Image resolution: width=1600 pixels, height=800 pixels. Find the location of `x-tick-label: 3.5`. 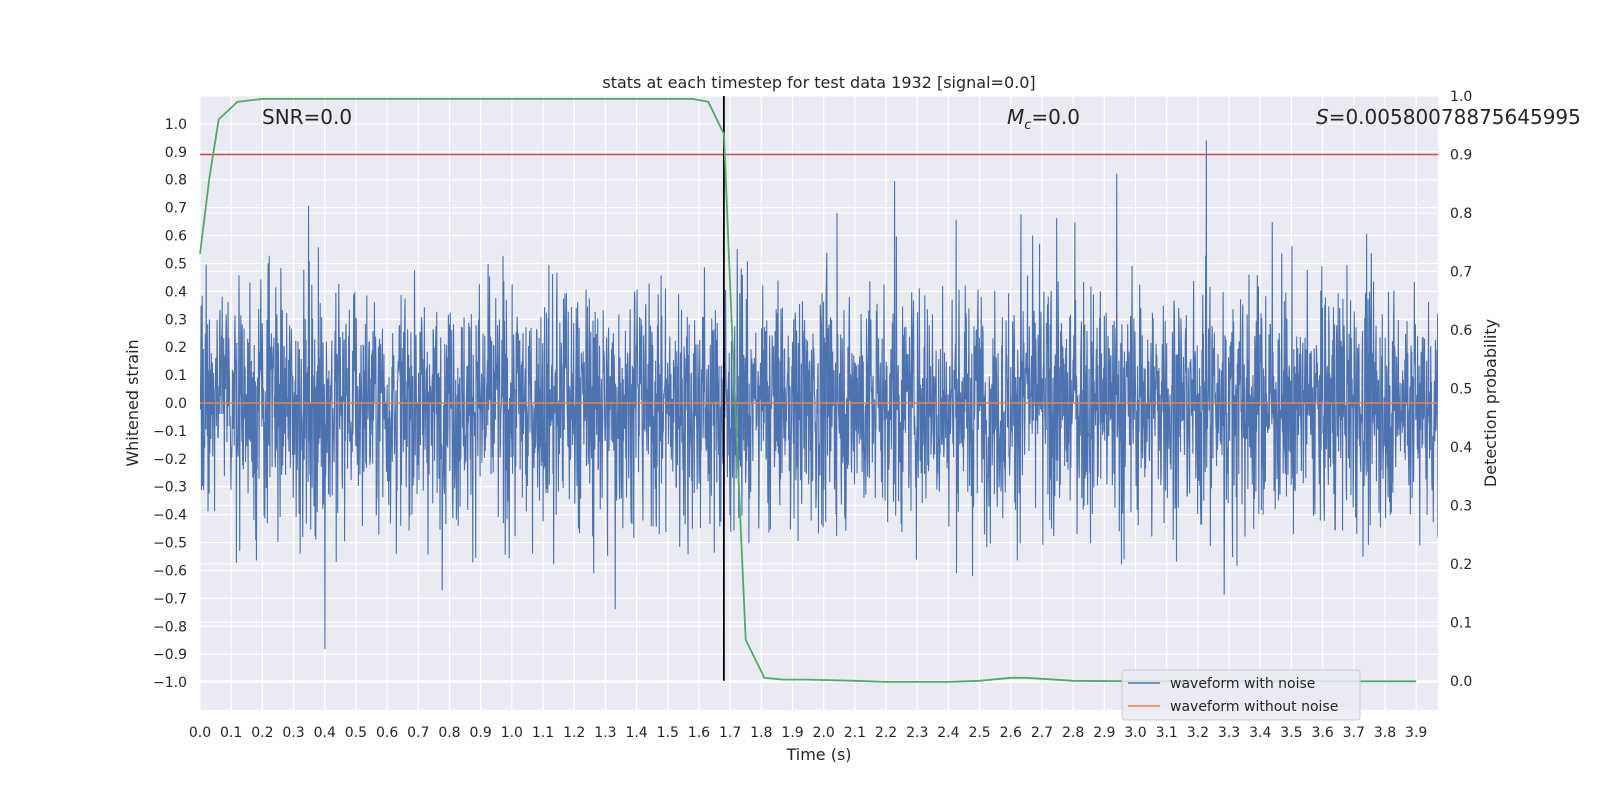

x-tick-label: 3.5 is located at coordinates (1291, 733).